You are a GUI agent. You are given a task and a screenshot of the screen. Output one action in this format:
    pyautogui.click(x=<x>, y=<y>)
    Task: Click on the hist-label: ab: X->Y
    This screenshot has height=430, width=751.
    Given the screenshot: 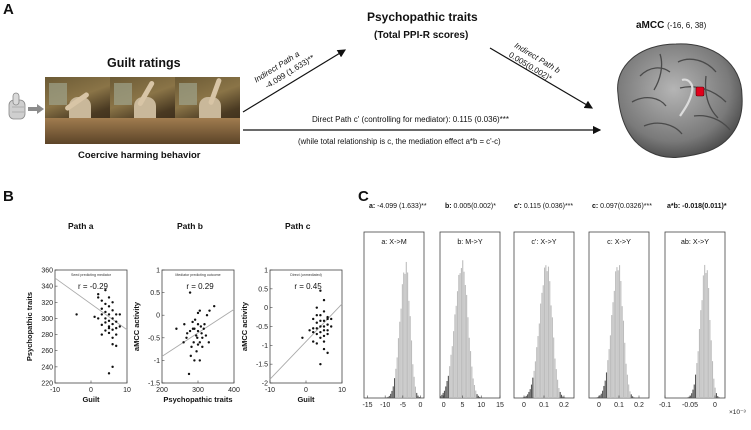 What is the action you would take?
    pyautogui.click(x=695, y=241)
    